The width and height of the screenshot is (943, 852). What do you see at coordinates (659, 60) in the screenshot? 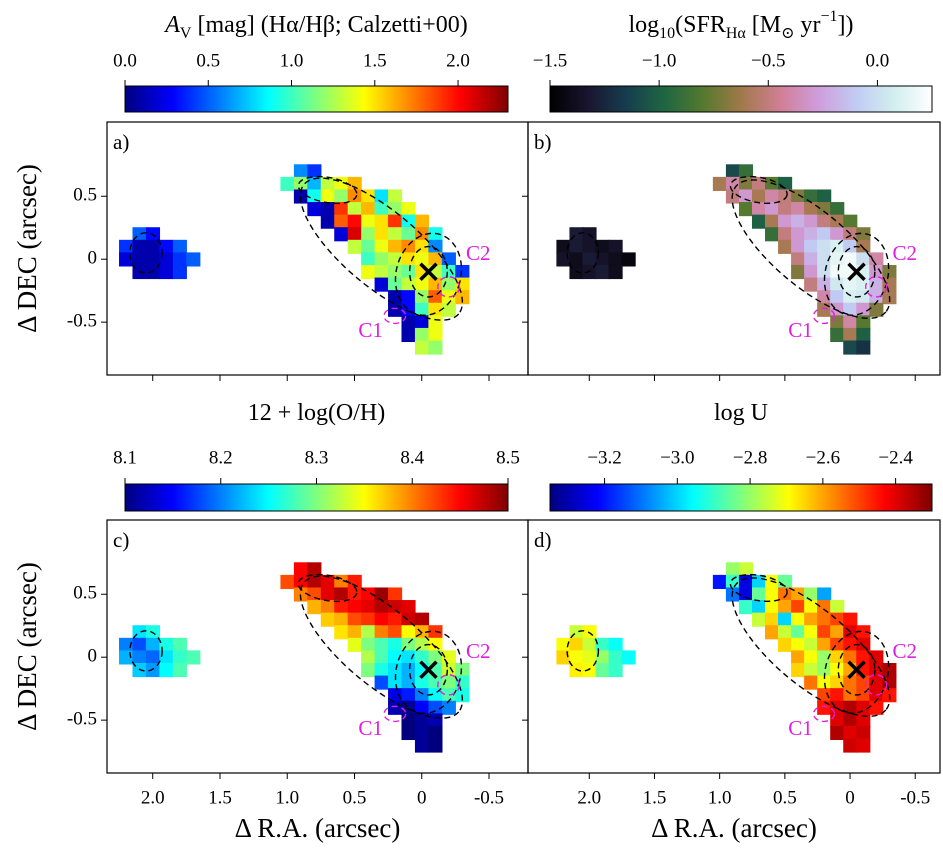
I see `colorbar-tick-label: −1.0` at bounding box center [659, 60].